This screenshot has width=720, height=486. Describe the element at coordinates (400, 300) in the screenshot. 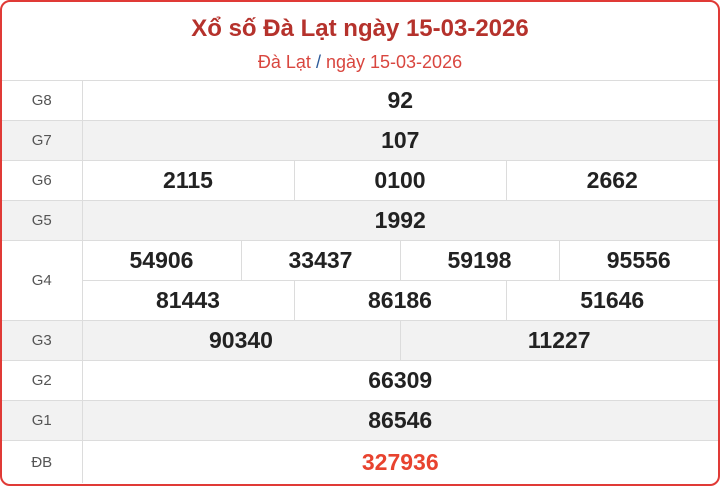

I see `prize-number: 86186` at that location.